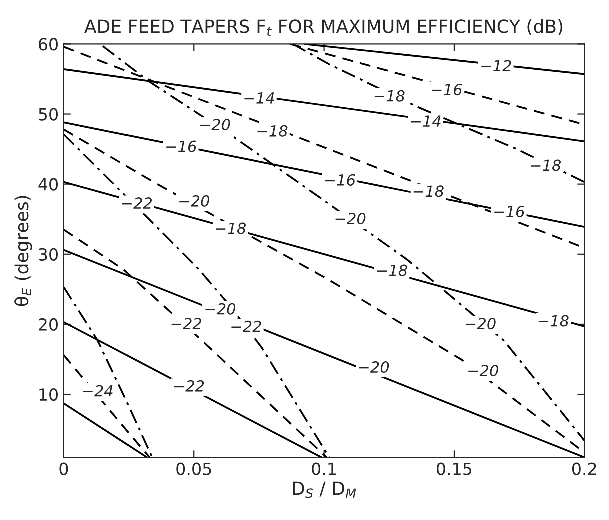 The image size is (609, 520). I want to click on y-tick-label: 60, so click(48, 44).